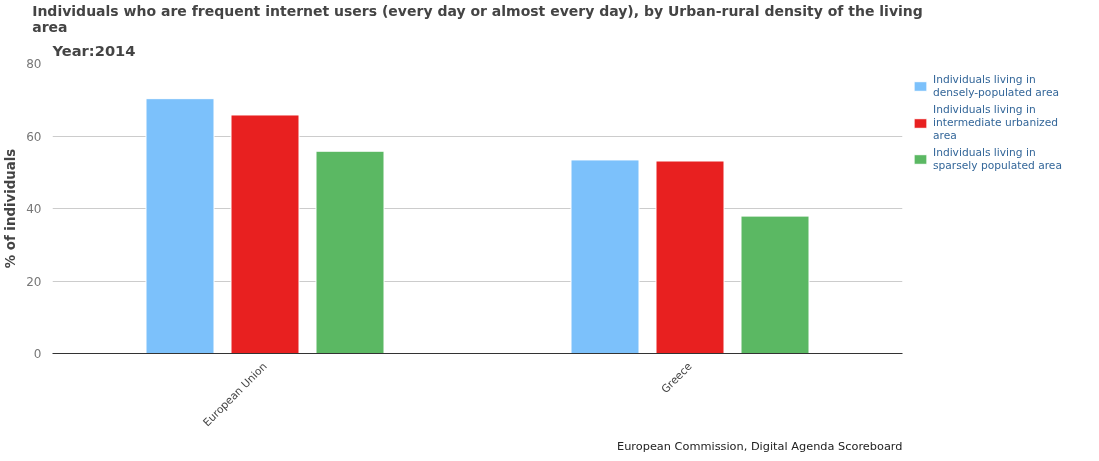 The width and height of the screenshot is (1099, 461). Describe the element at coordinates (996, 86) in the screenshot. I see `legend-label: Individuals living in densely-populated area` at that location.